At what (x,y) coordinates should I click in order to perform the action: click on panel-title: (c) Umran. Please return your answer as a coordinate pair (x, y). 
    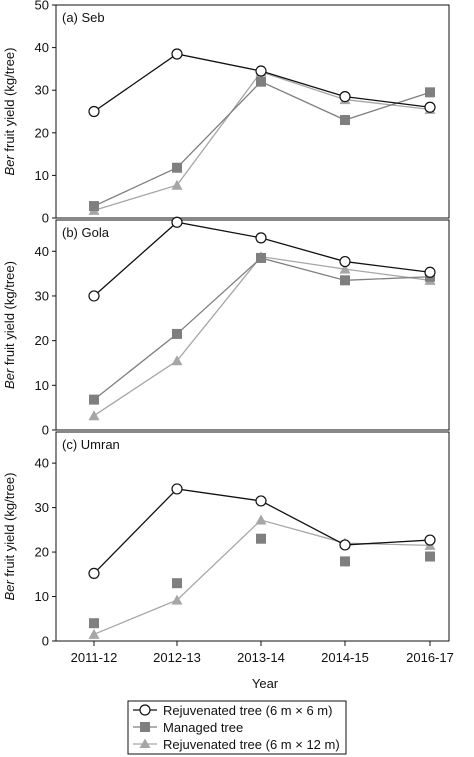
    Looking at the image, I should click on (91, 444).